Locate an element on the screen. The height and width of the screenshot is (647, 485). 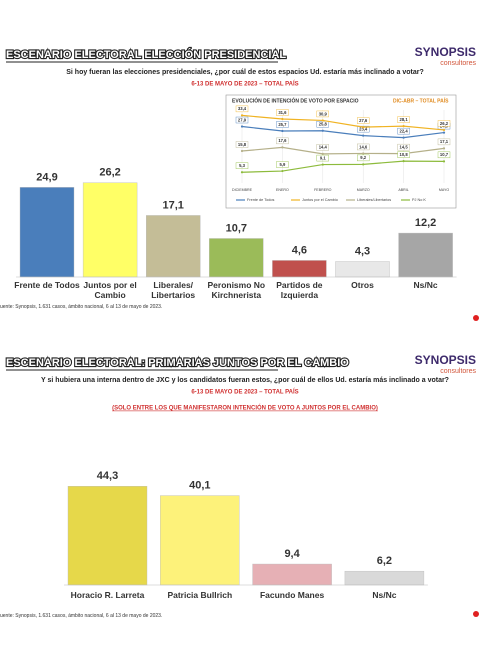
category-label: Ns/Nc is located at coordinates (425, 285).